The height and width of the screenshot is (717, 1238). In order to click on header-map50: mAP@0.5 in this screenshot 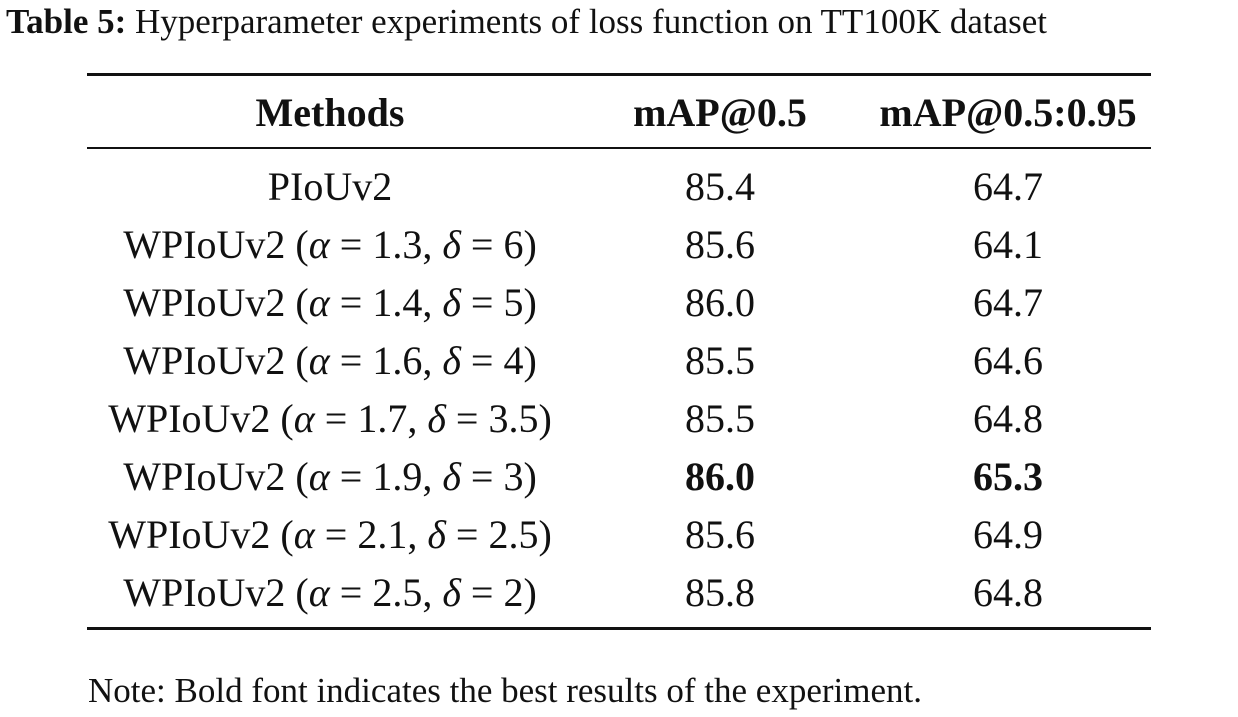, I will do `click(720, 112)`.